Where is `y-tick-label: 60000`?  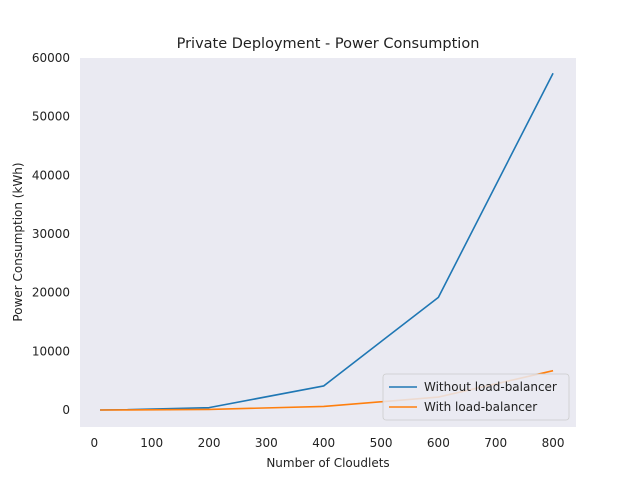
y-tick-label: 60000 is located at coordinates (51, 58).